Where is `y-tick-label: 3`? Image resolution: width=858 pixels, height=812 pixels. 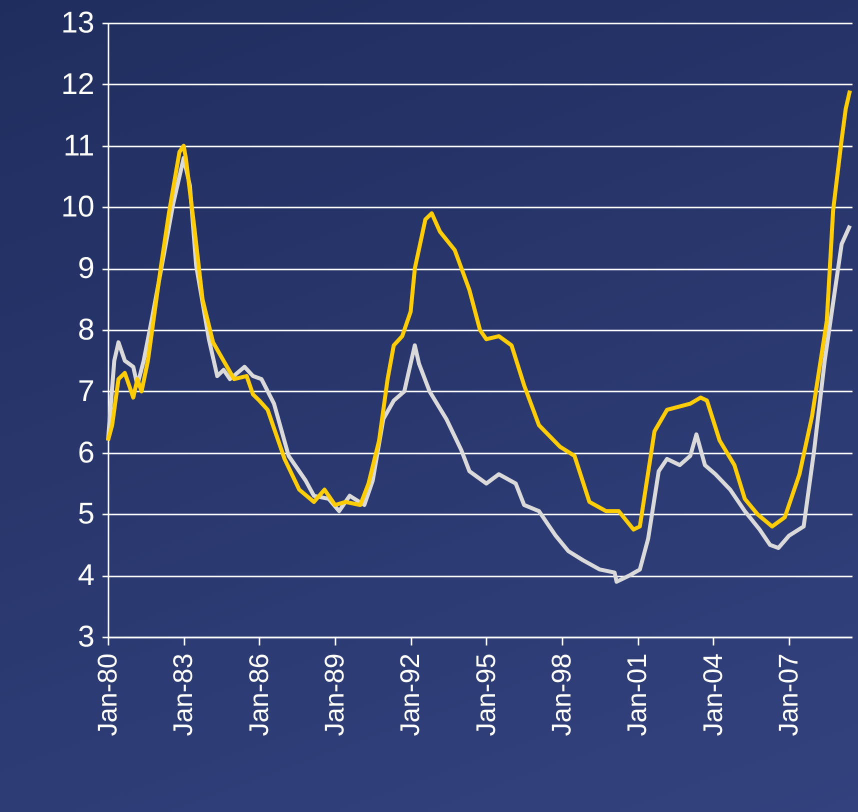 y-tick-label: 3 is located at coordinates (86, 637).